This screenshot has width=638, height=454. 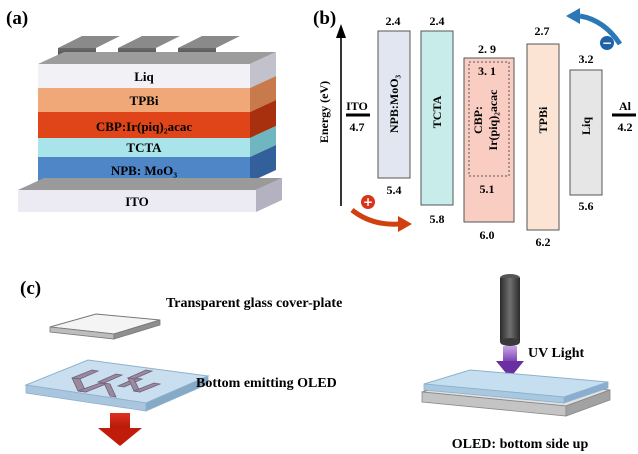 What do you see at coordinates (437, 219) in the screenshot?
I see `band-tcta-bottom: 5.8` at bounding box center [437, 219].